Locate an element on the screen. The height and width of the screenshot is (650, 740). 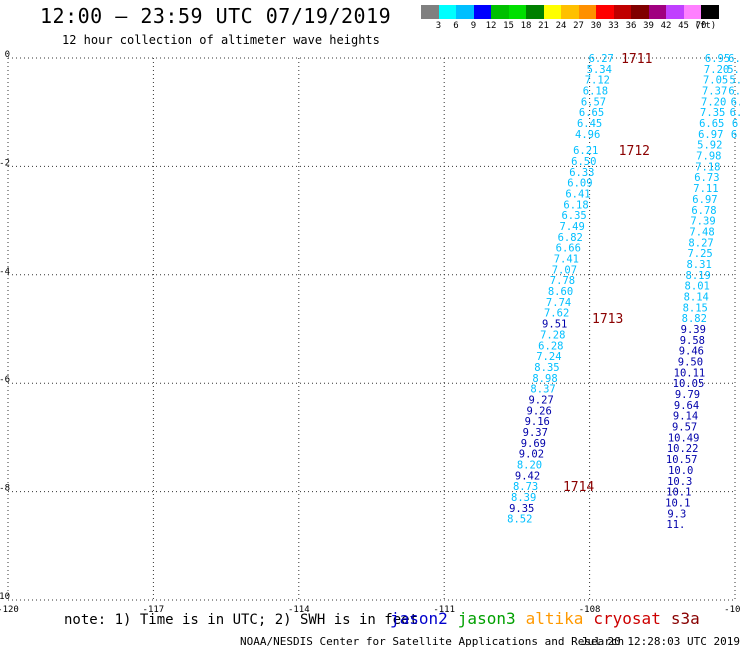
legend-item-jason2: jason2 is located at coordinates (419, 618).